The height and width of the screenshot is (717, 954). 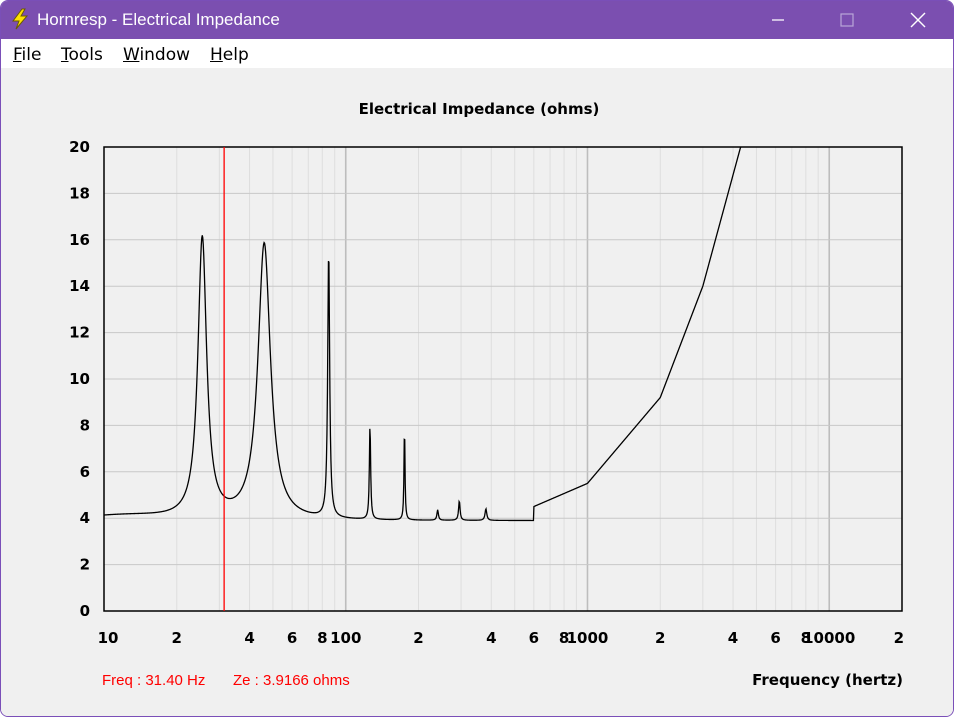 What do you see at coordinates (479, 109) in the screenshot?
I see `chart-title: Electrical Impedance (ohms)` at bounding box center [479, 109].